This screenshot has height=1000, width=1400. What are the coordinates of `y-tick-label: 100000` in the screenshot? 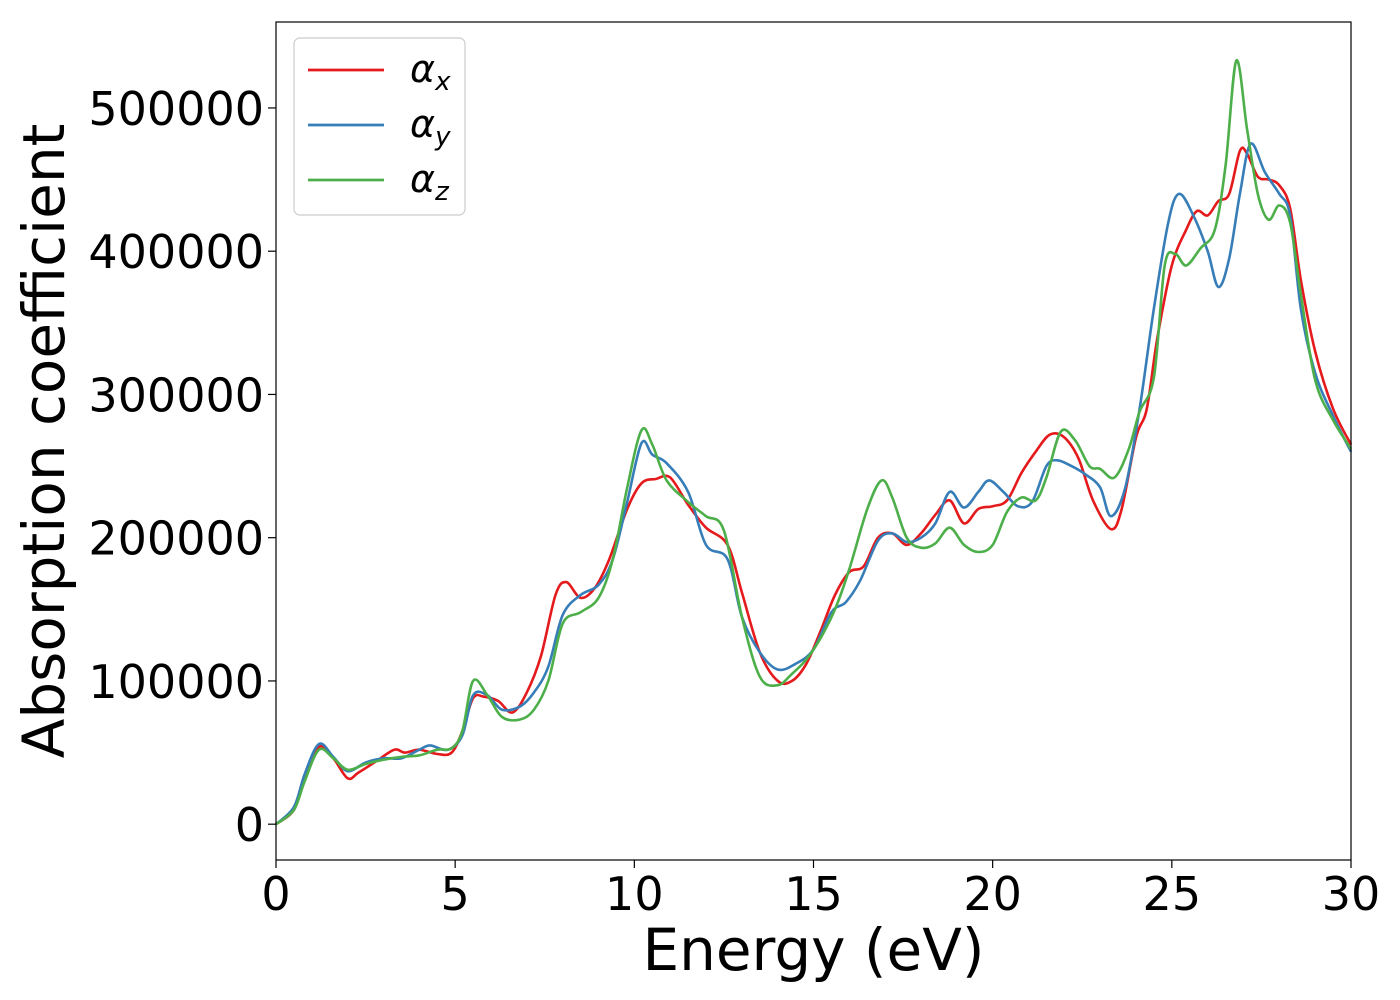 It's located at (176, 682).